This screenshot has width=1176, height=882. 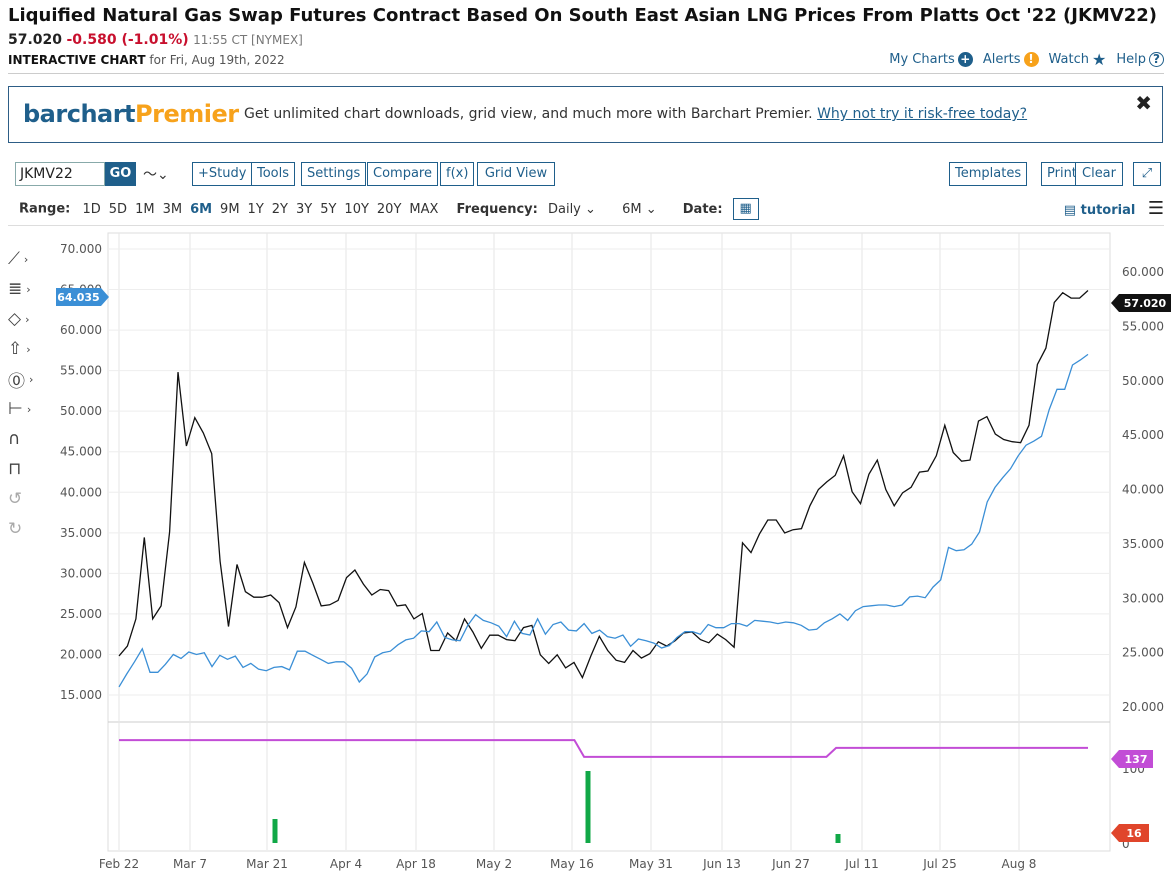 What do you see at coordinates (328, 209) in the screenshot?
I see `range-option-5y: 5Y` at bounding box center [328, 209].